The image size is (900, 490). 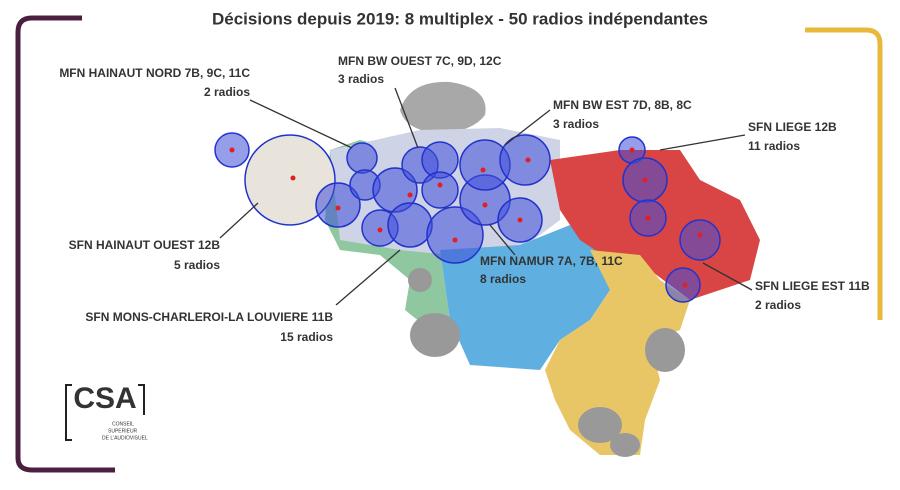 What do you see at coordinates (420, 61) in the screenshot?
I see `label-name: MFN BW OUEST 7C, 9D, 12C` at bounding box center [420, 61].